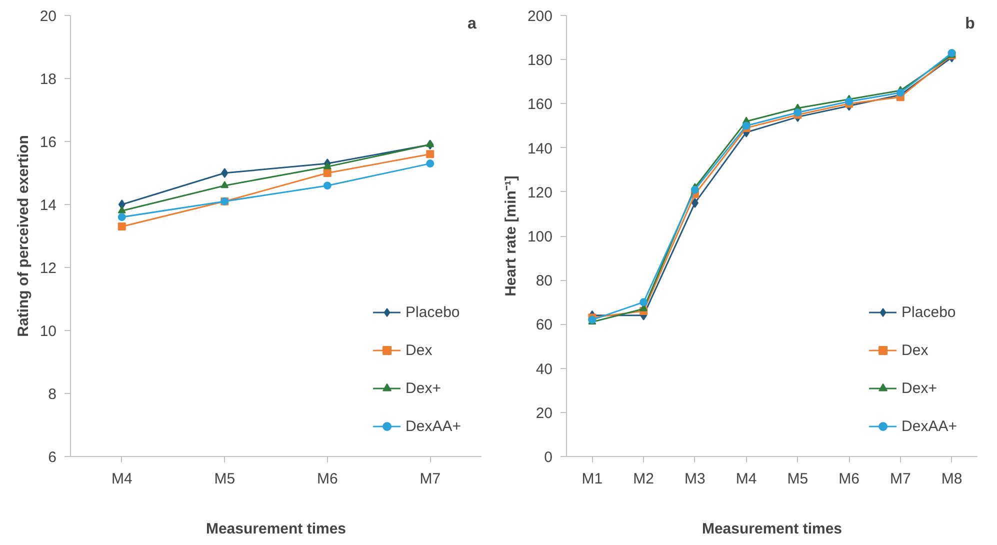 The image size is (997, 545). What do you see at coordinates (471, 24) in the screenshot?
I see `annotation: a` at bounding box center [471, 24].